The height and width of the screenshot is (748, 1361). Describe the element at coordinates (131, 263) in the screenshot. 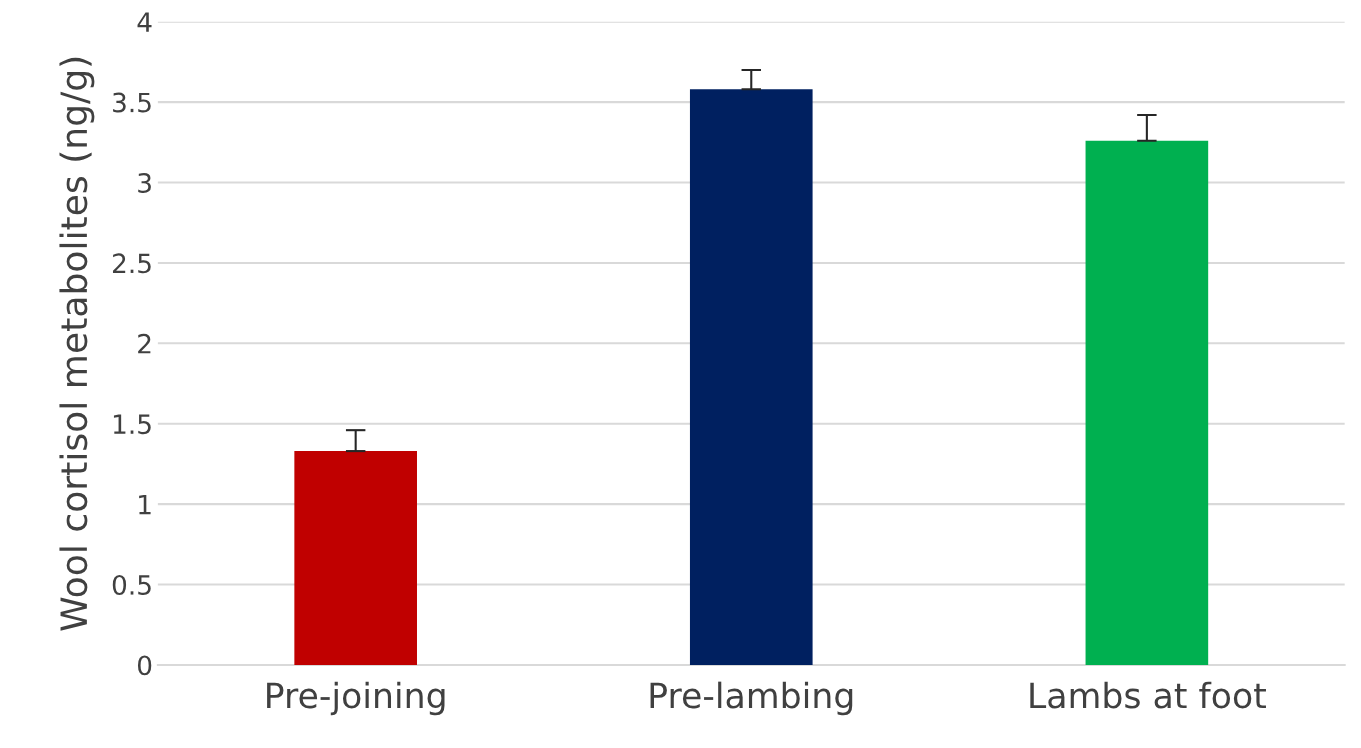

I see `y-tick-label: 2.5` at that location.